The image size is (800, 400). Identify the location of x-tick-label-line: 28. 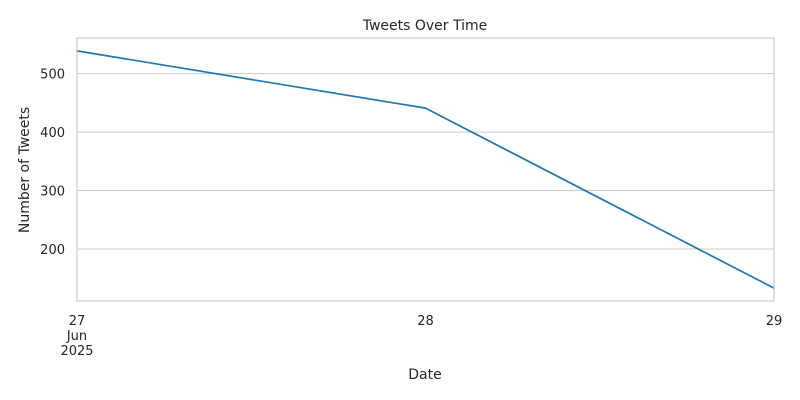
(425, 321).